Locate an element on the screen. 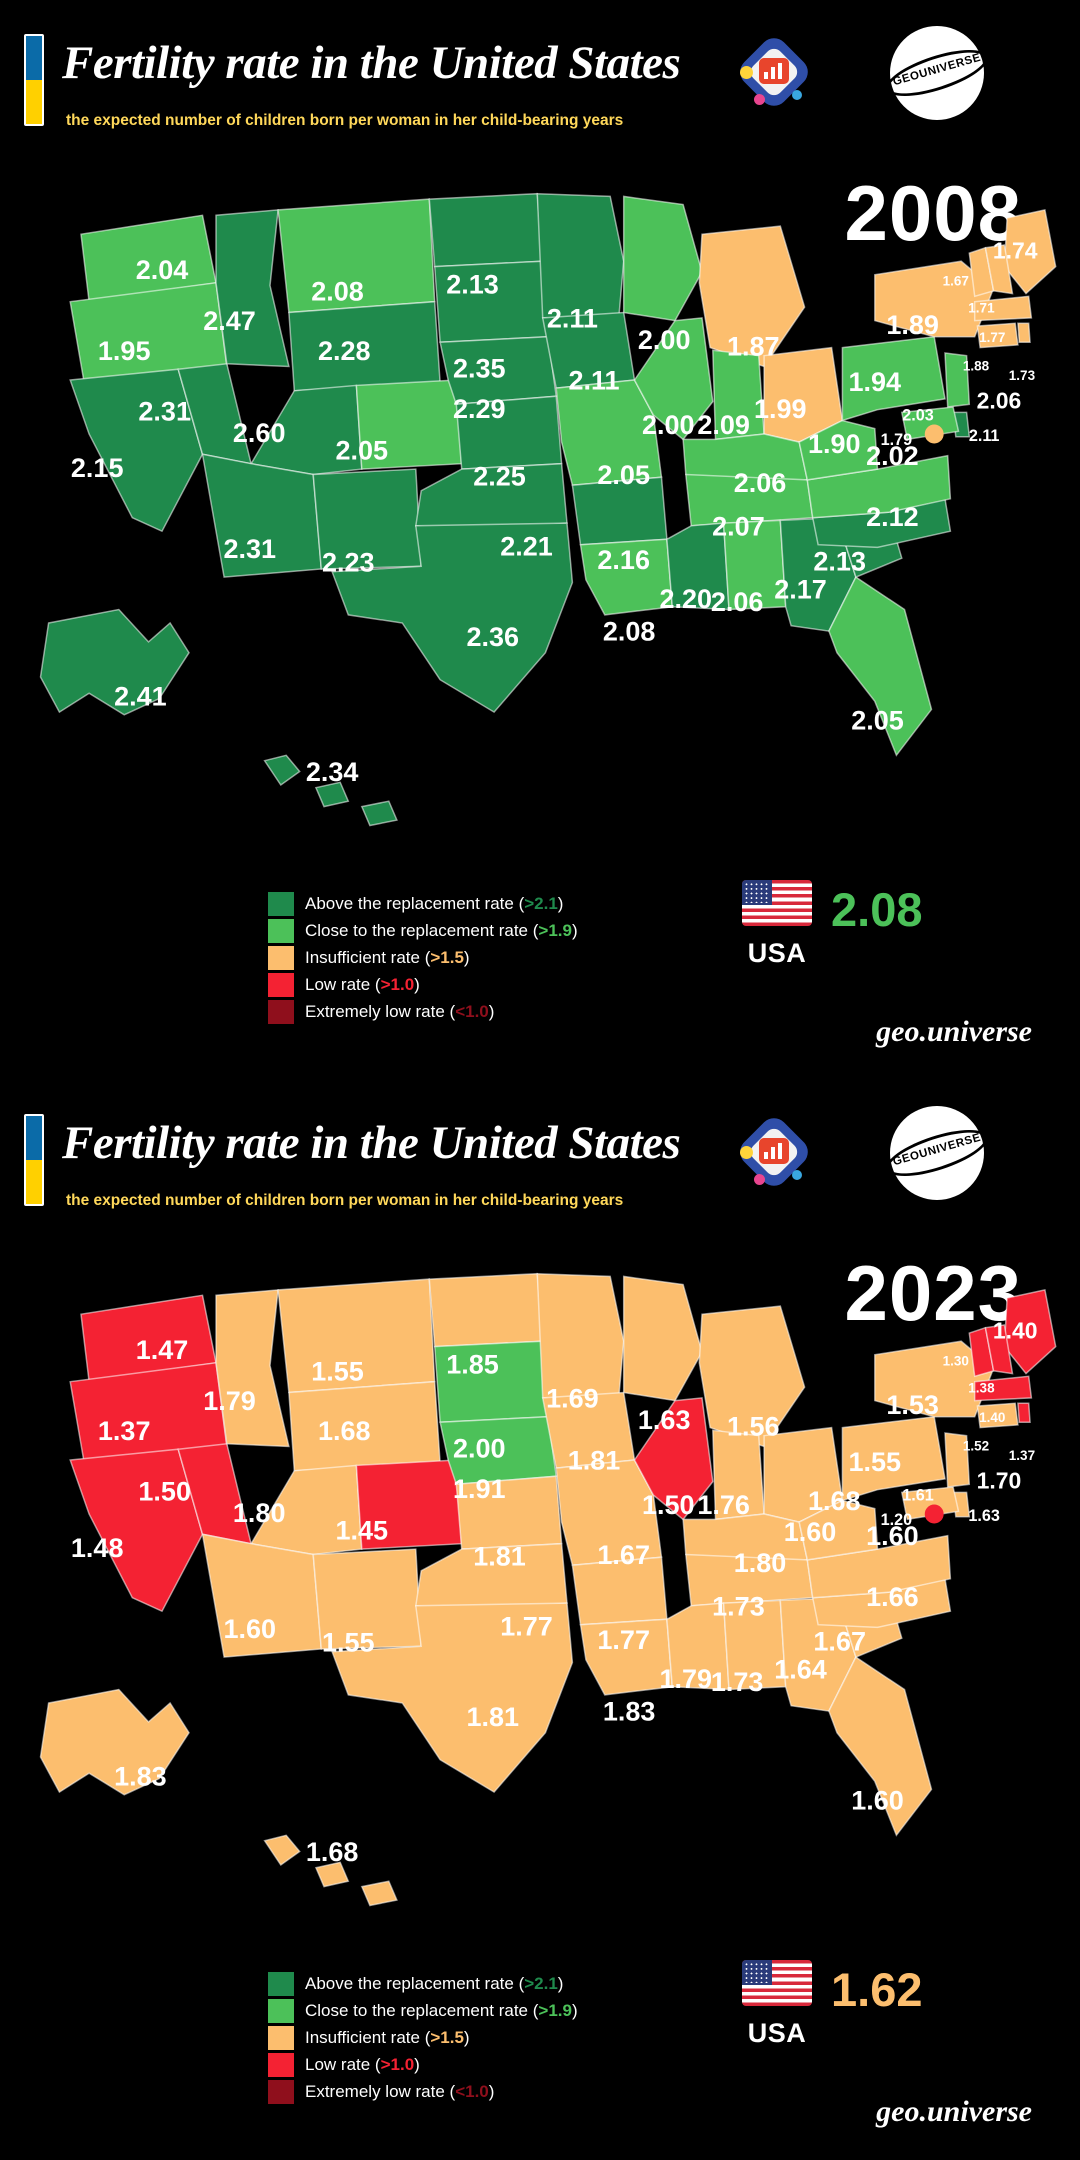 The height and width of the screenshot is (2160, 1080). state-value-wa: 1.47 is located at coordinates (162, 1350).